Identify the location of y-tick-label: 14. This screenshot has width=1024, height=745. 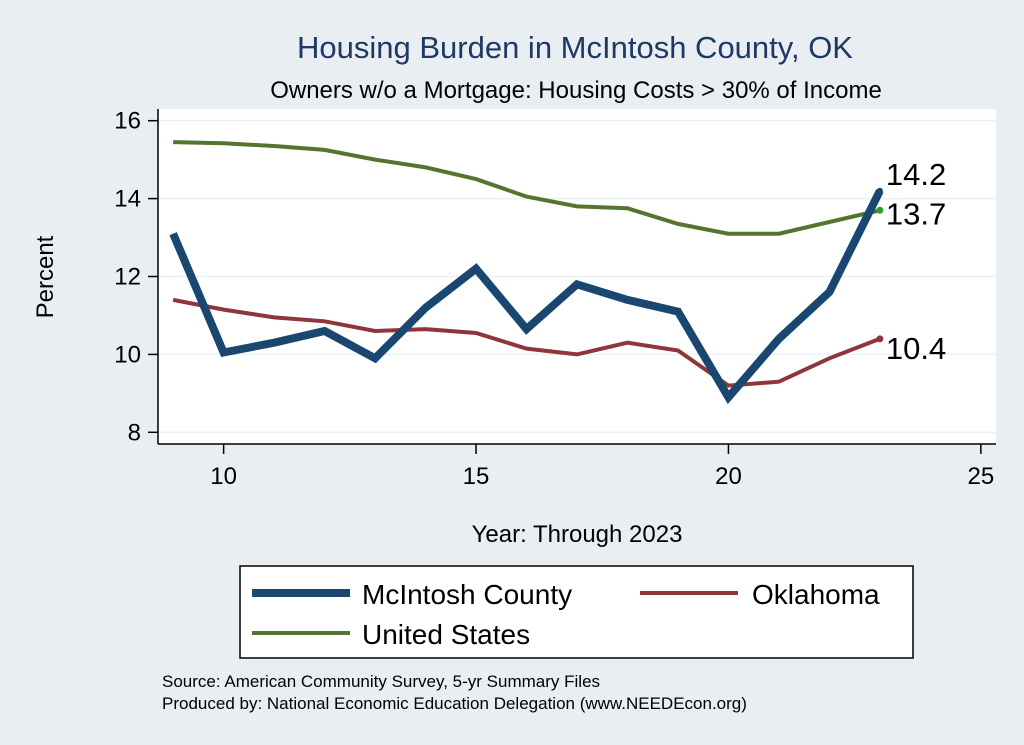
(127, 199).